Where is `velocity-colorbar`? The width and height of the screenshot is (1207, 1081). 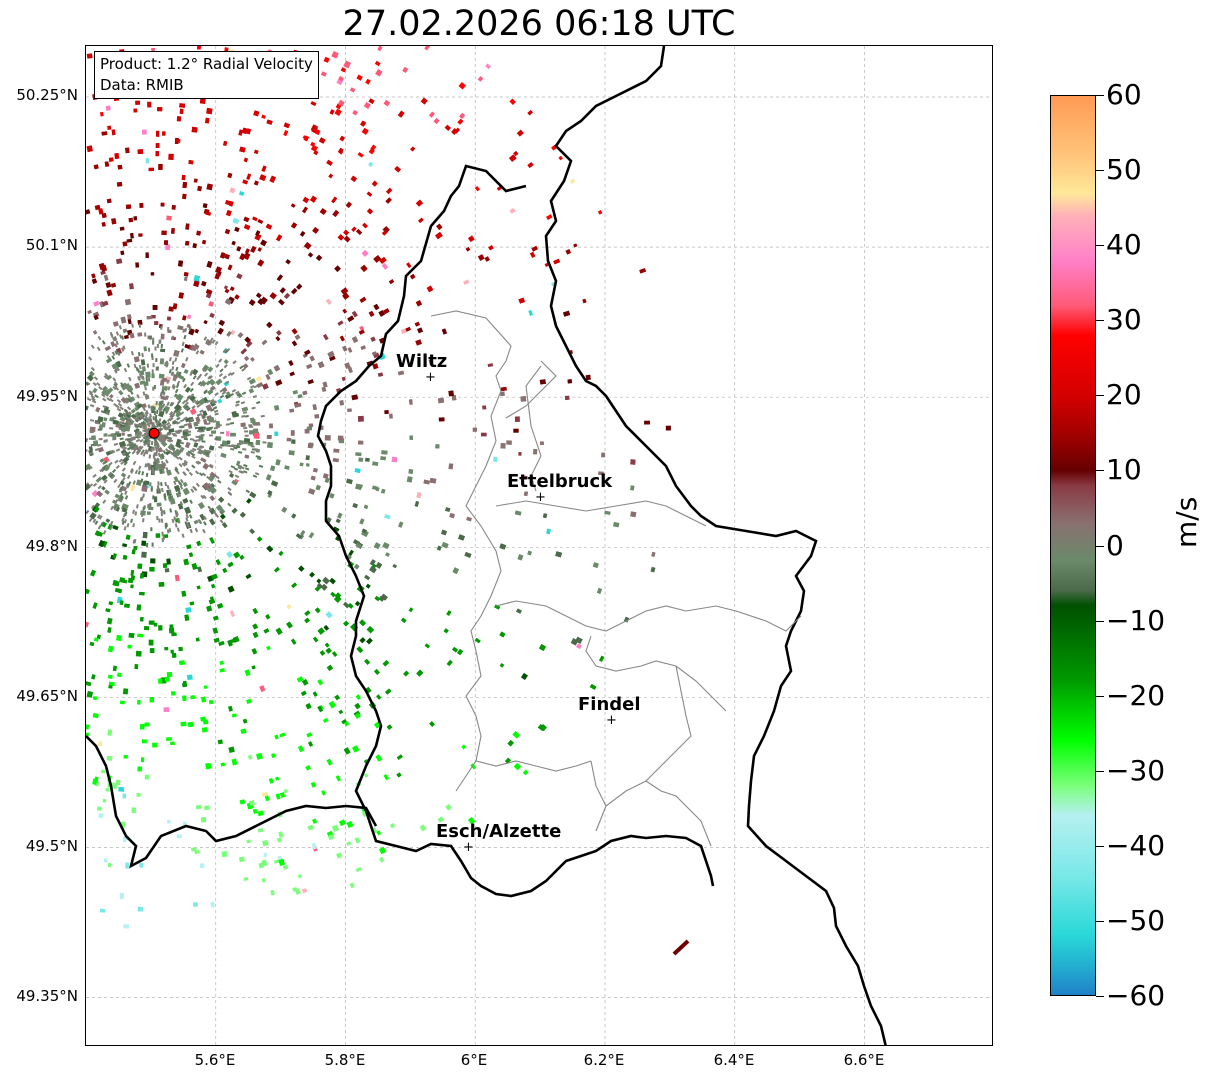 velocity-colorbar is located at coordinates (1073, 545).